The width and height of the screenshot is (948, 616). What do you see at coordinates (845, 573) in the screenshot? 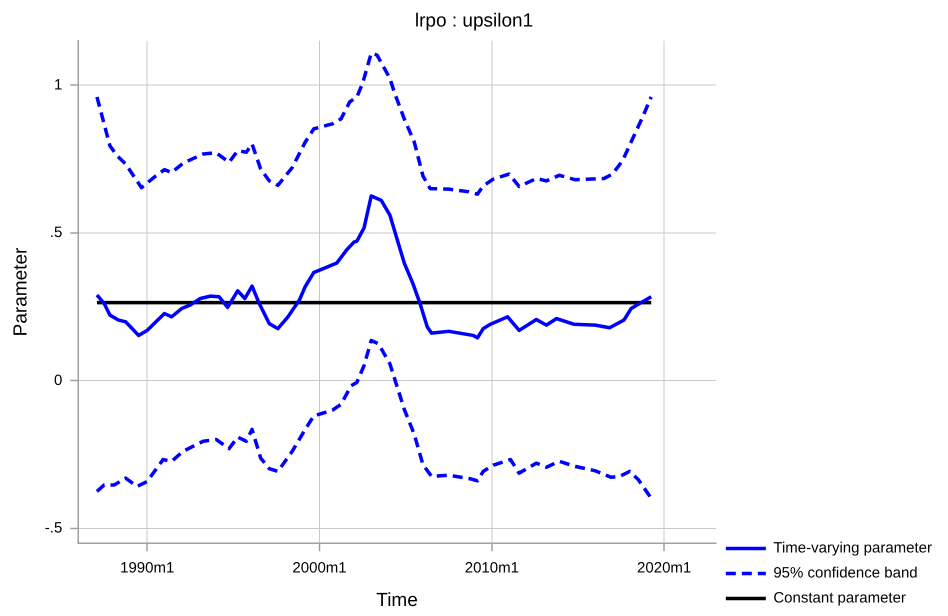
I see `legend-label: 95% confidence band` at bounding box center [845, 573].